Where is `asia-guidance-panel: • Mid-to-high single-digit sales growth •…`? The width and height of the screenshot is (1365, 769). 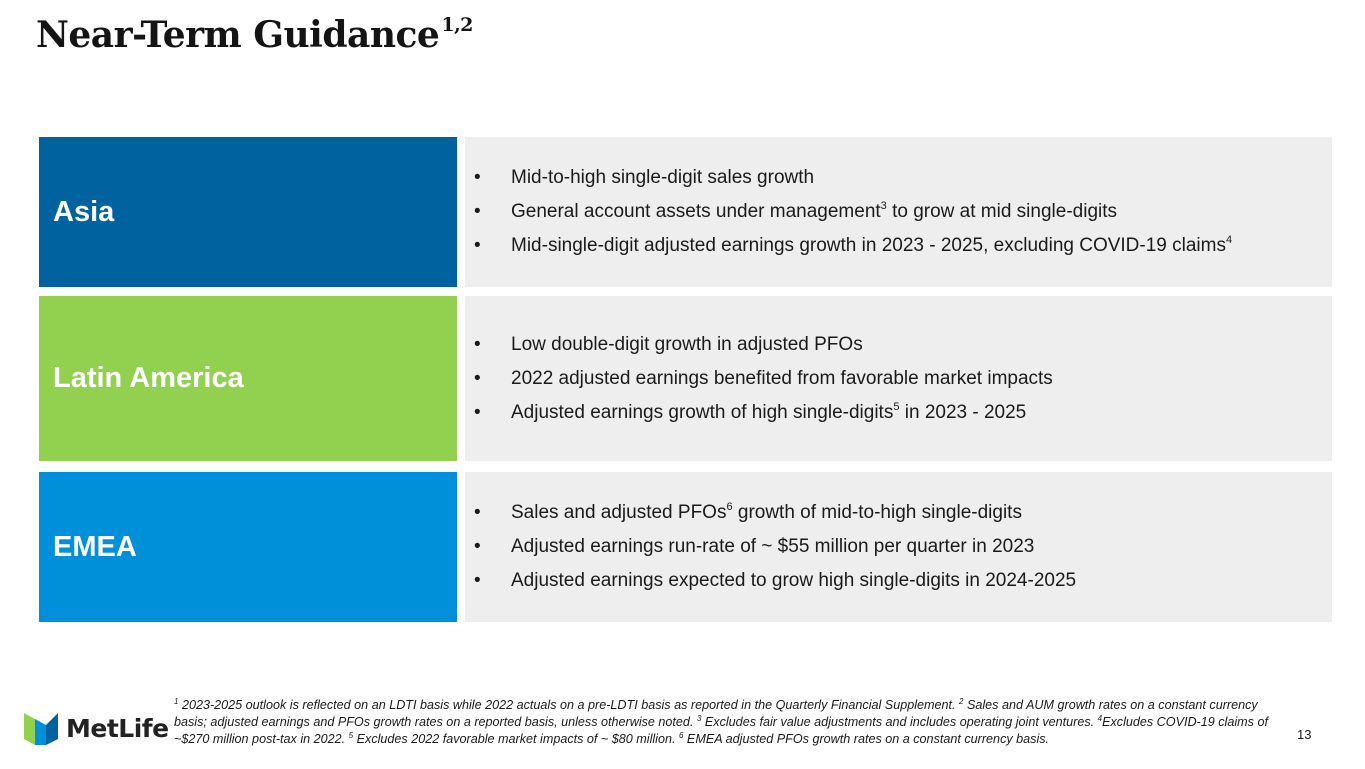 asia-guidance-panel: • Mid-to-high single-digit sales growth •… is located at coordinates (898, 212).